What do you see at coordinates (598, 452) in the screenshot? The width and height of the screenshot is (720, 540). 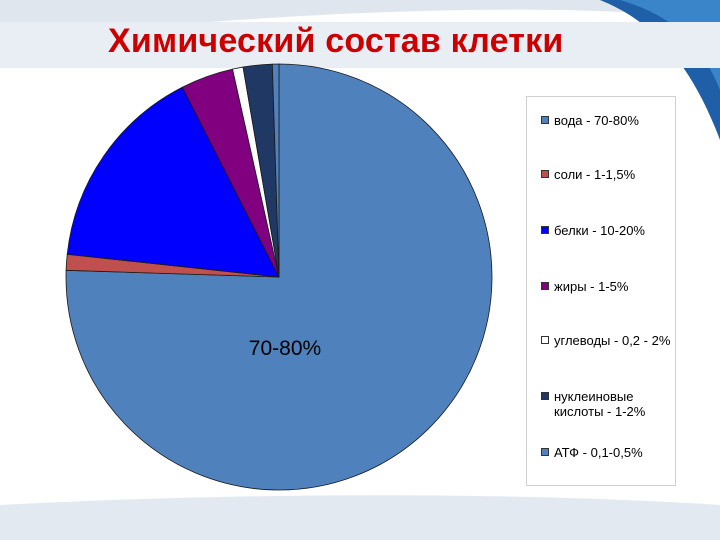 I see `legend-label-6: АТФ - 0,1-0,5%` at bounding box center [598, 452].